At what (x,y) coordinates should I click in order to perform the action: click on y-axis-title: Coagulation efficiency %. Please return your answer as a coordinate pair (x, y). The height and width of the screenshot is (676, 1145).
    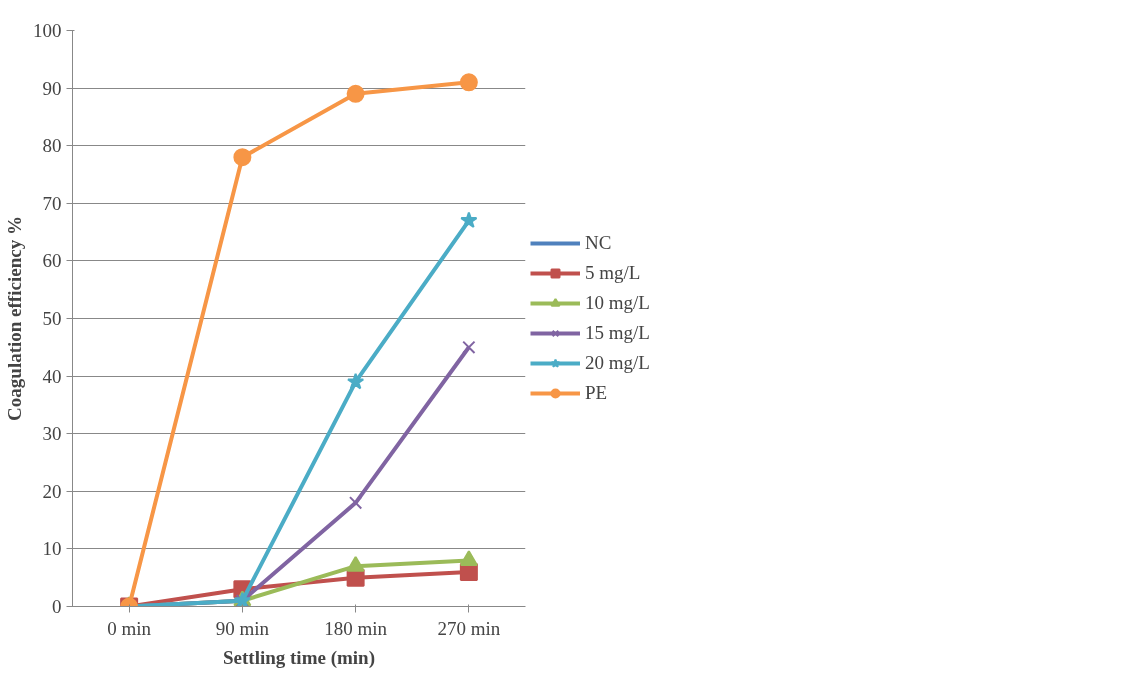
    Looking at the image, I should click on (14, 318).